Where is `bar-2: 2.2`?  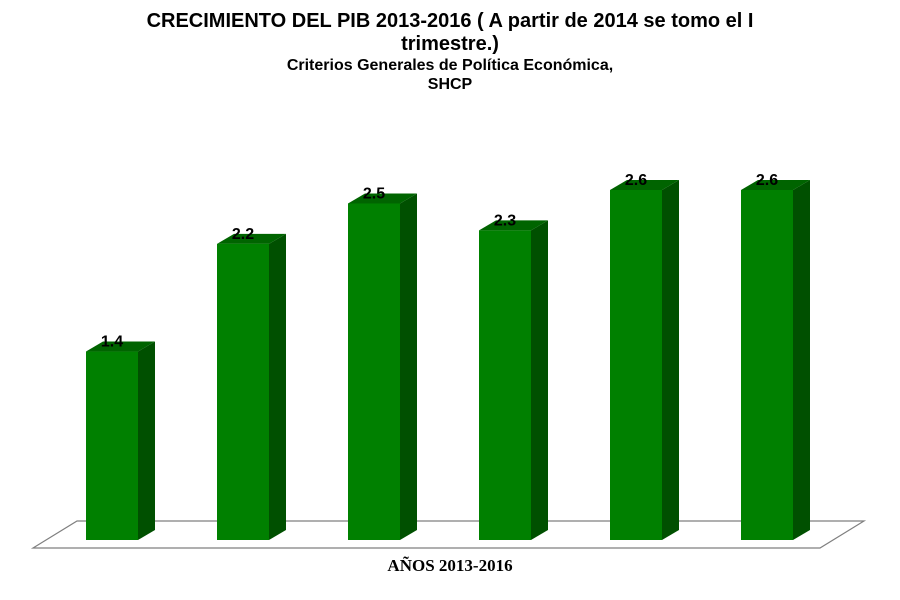 bar-2: 2.2 is located at coordinates (251, 383).